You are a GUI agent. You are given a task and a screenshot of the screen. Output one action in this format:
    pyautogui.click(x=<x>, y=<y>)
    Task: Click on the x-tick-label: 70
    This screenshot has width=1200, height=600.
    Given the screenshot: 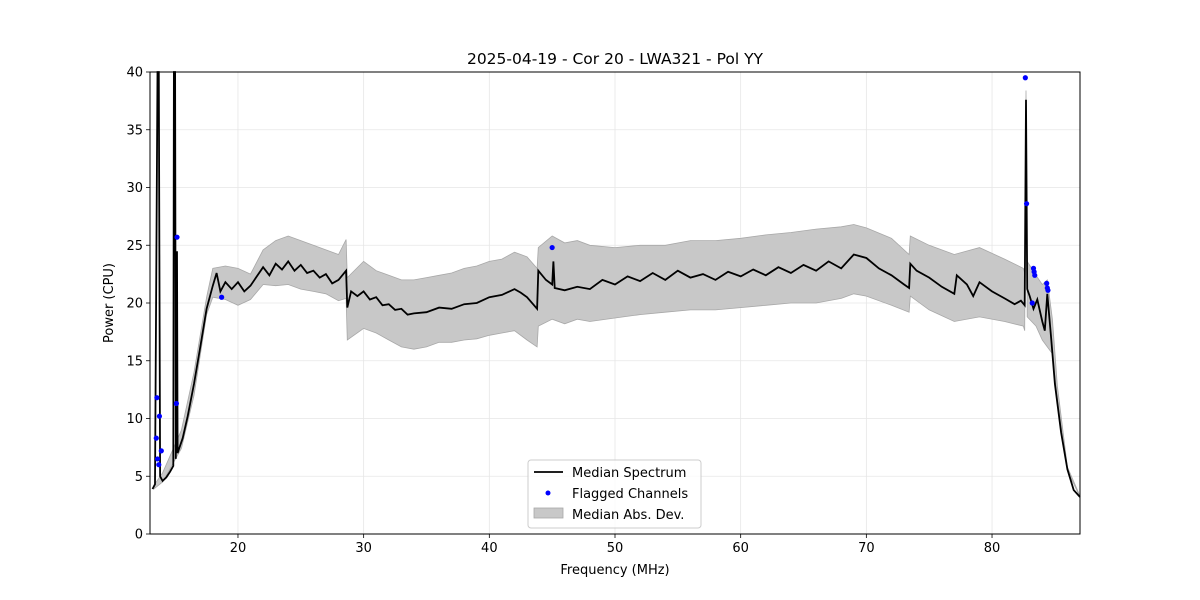 What is the action you would take?
    pyautogui.click(x=866, y=548)
    